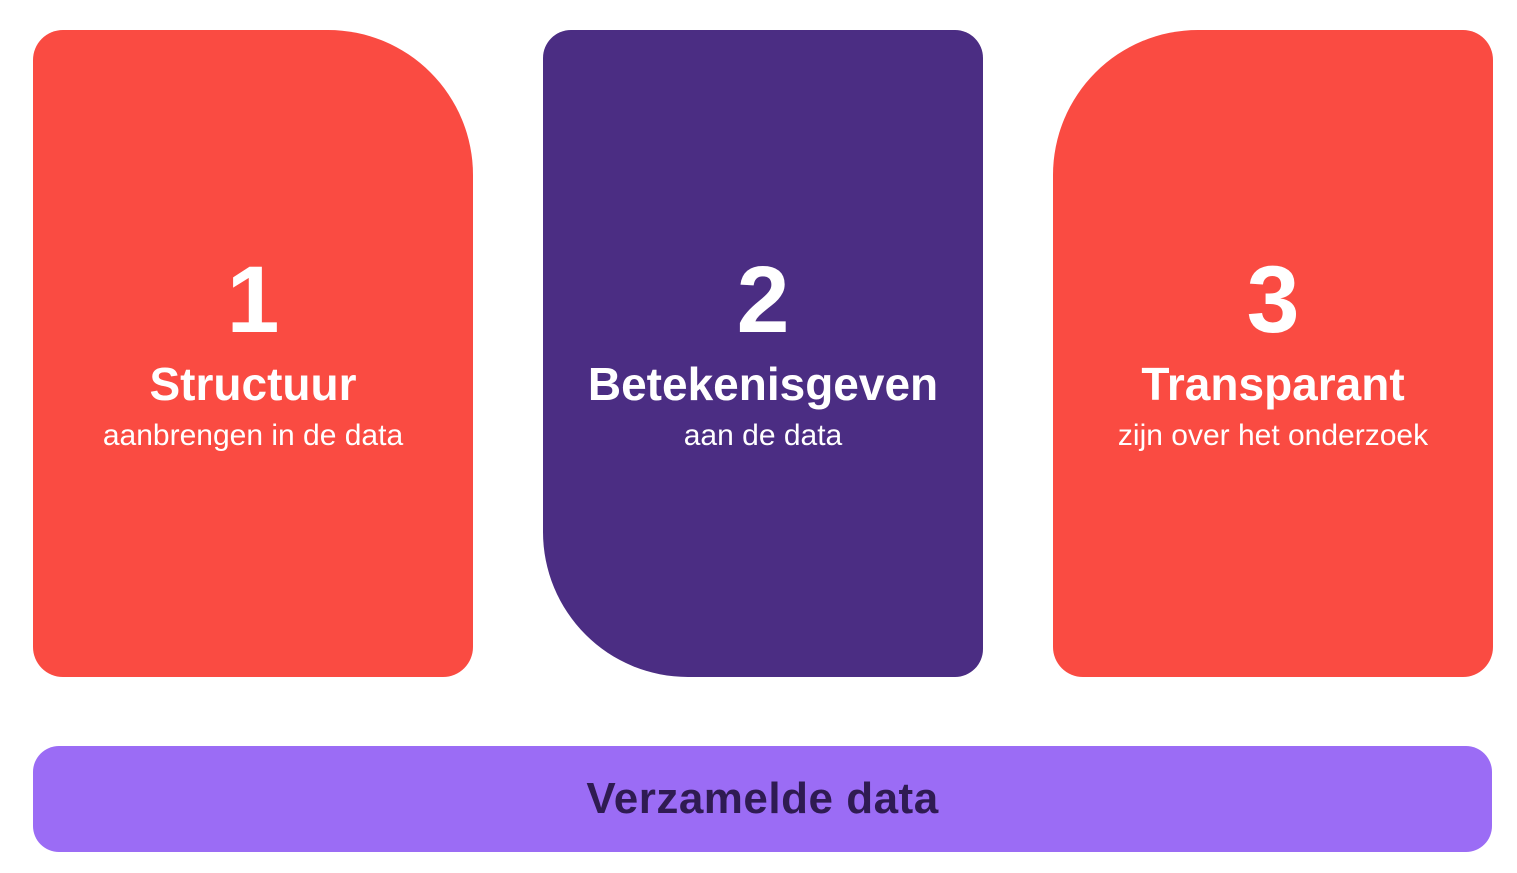 This screenshot has width=1517, height=873. Describe the element at coordinates (763, 299) in the screenshot. I see `step-number: 2` at that location.